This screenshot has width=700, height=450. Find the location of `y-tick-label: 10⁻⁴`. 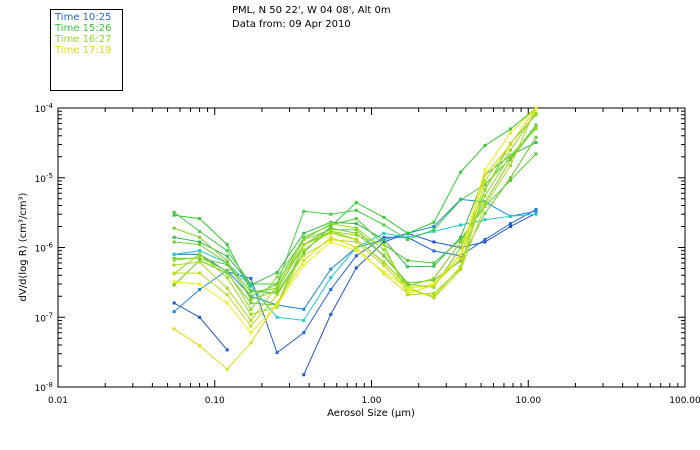

y-tick-label: 10⁻⁴ is located at coordinates (44, 108).